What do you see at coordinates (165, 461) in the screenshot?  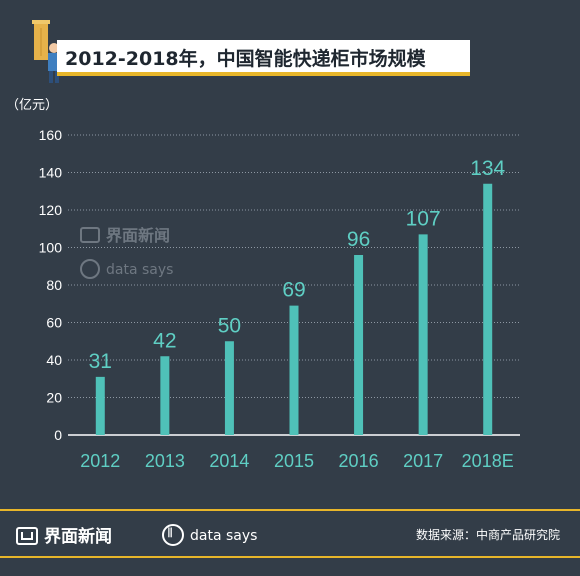 I see `x-tick-label: 2013` at bounding box center [165, 461].